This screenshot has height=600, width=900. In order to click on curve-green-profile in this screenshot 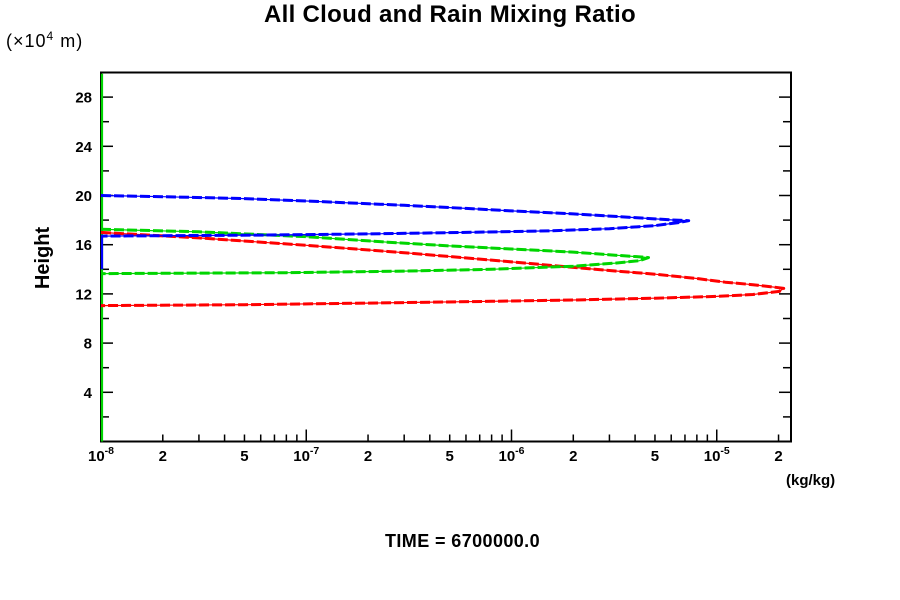, I will do `click(375, 251)`.